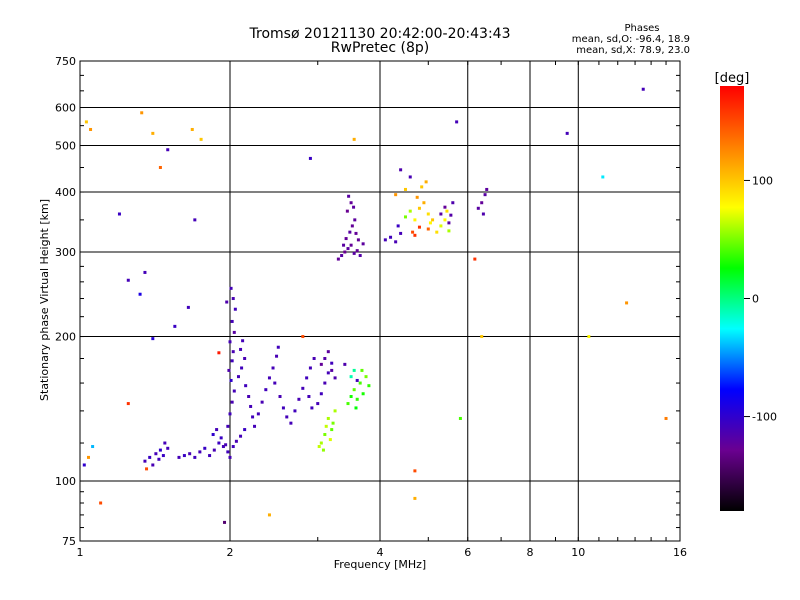 This screenshot has width=800, height=600. What do you see at coordinates (65, 252) in the screenshot?
I see `y-tick-label: 300` at bounding box center [65, 252].